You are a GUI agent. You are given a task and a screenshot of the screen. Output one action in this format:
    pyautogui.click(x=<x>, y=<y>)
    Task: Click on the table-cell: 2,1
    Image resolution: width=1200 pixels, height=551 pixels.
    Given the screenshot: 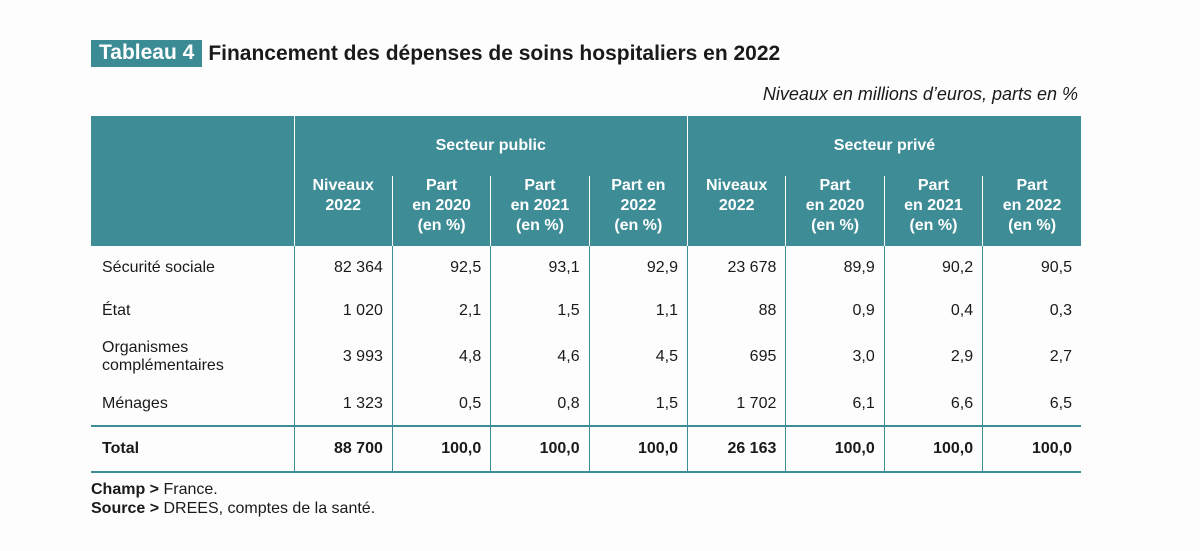 What is the action you would take?
    pyautogui.click(x=441, y=310)
    